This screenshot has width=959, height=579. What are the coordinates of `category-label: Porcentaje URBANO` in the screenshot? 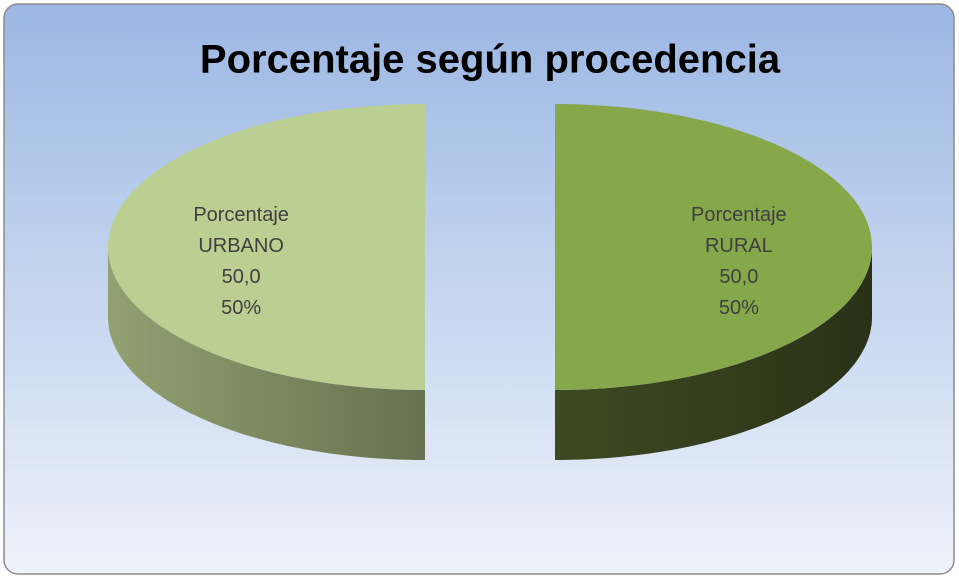 It's located at (241, 230).